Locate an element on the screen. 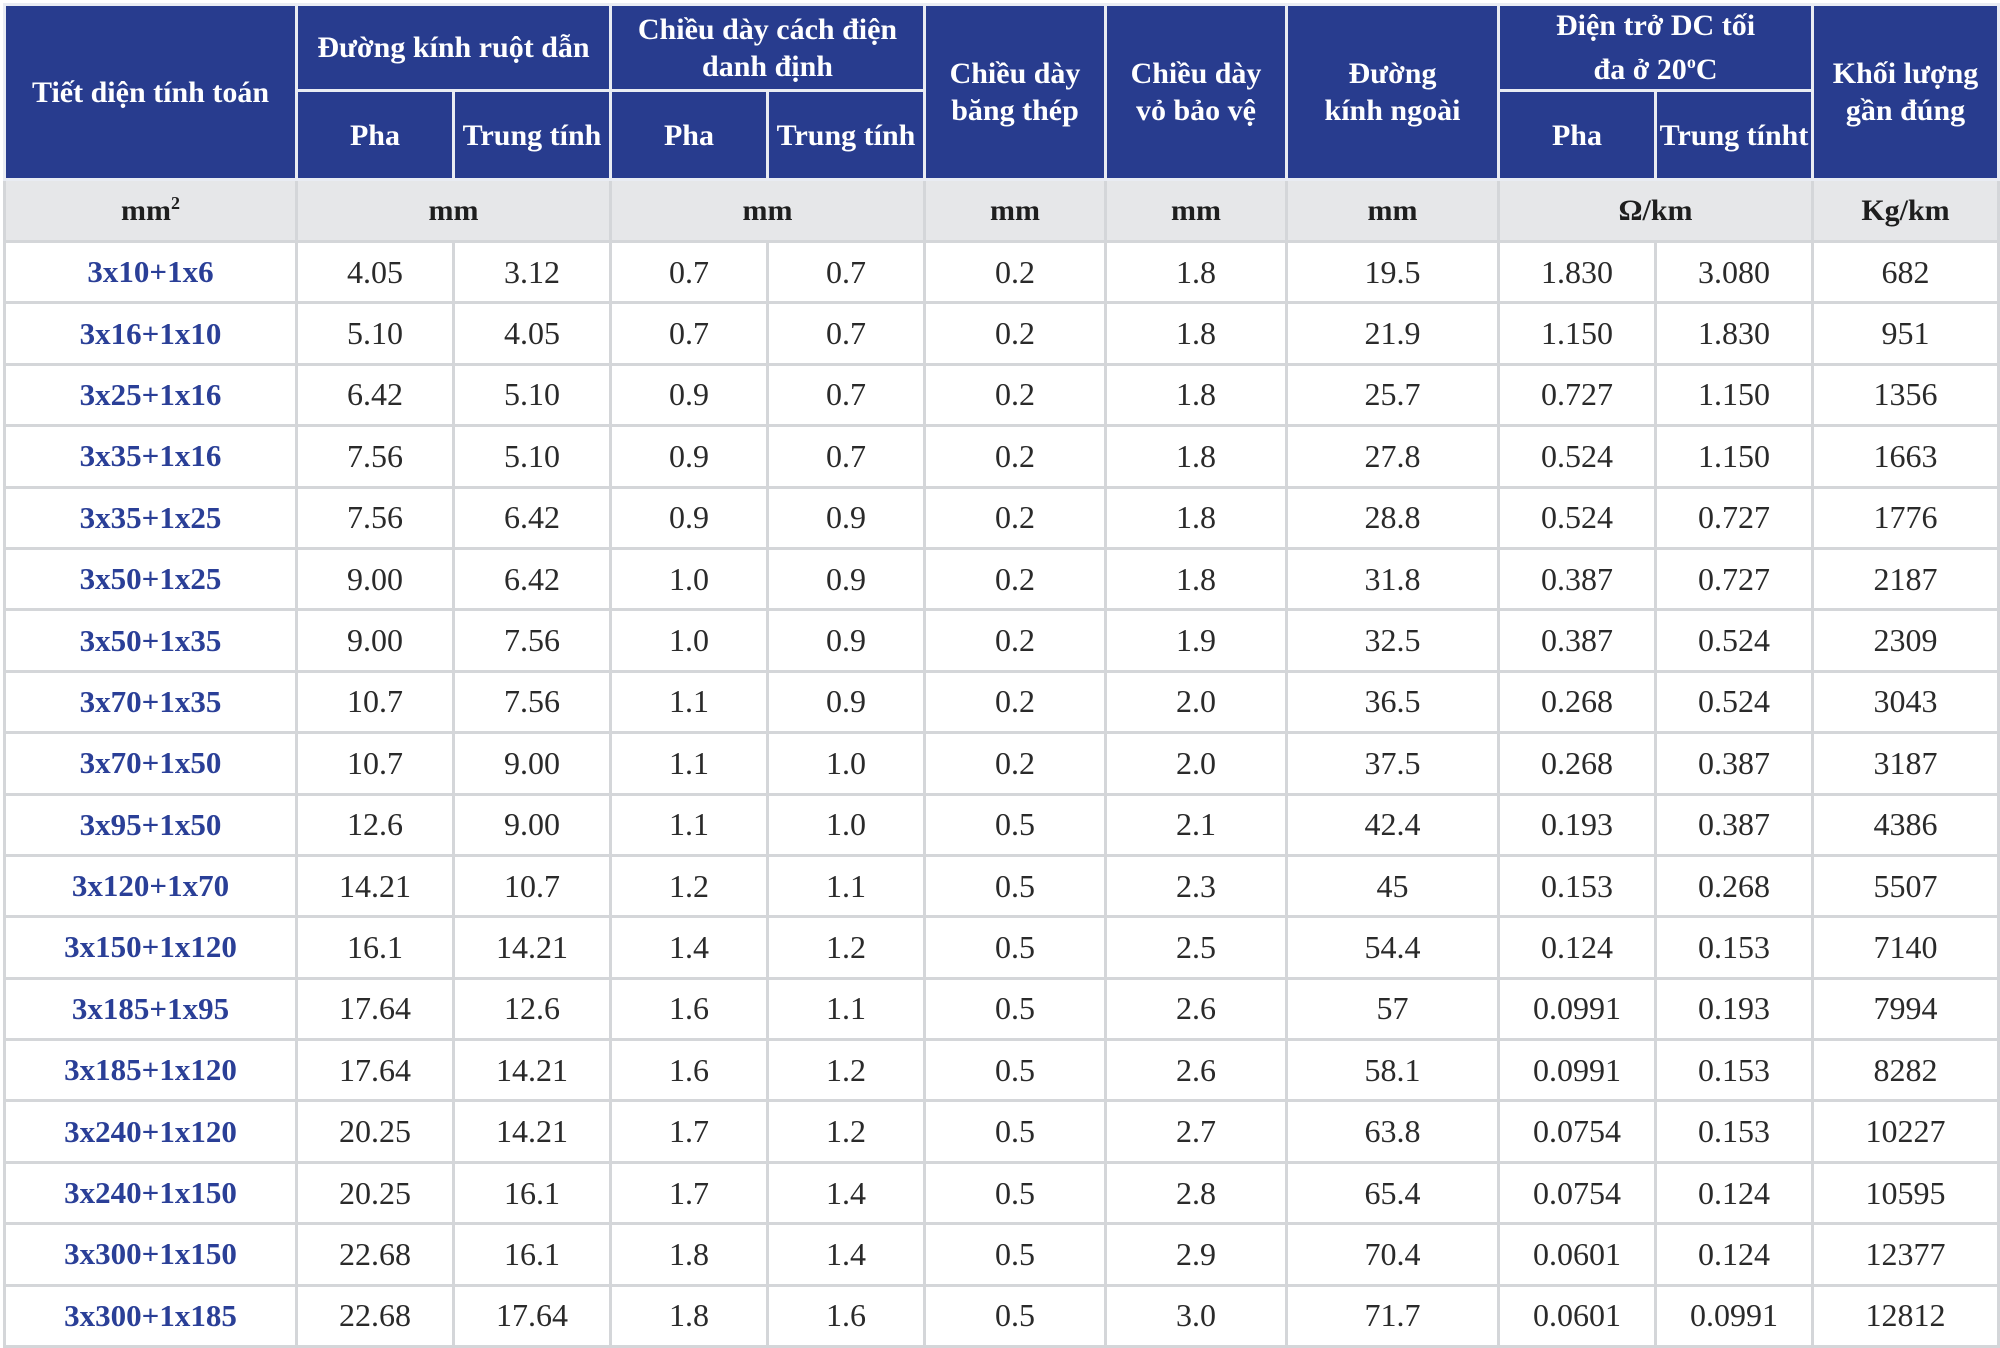  cell-sheath: 2.0 is located at coordinates (1196, 763).